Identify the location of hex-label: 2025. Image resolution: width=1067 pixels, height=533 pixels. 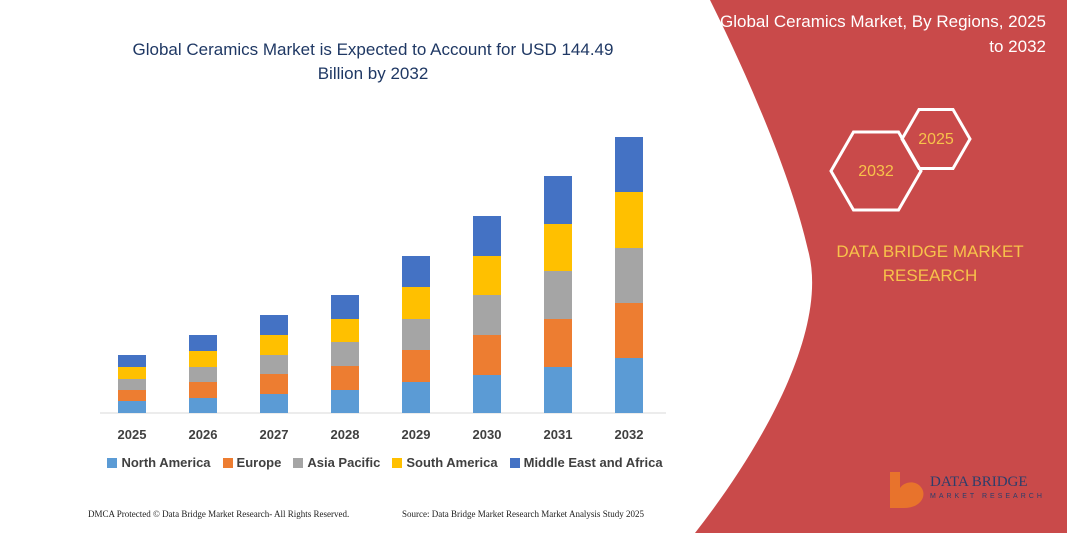
(936, 139).